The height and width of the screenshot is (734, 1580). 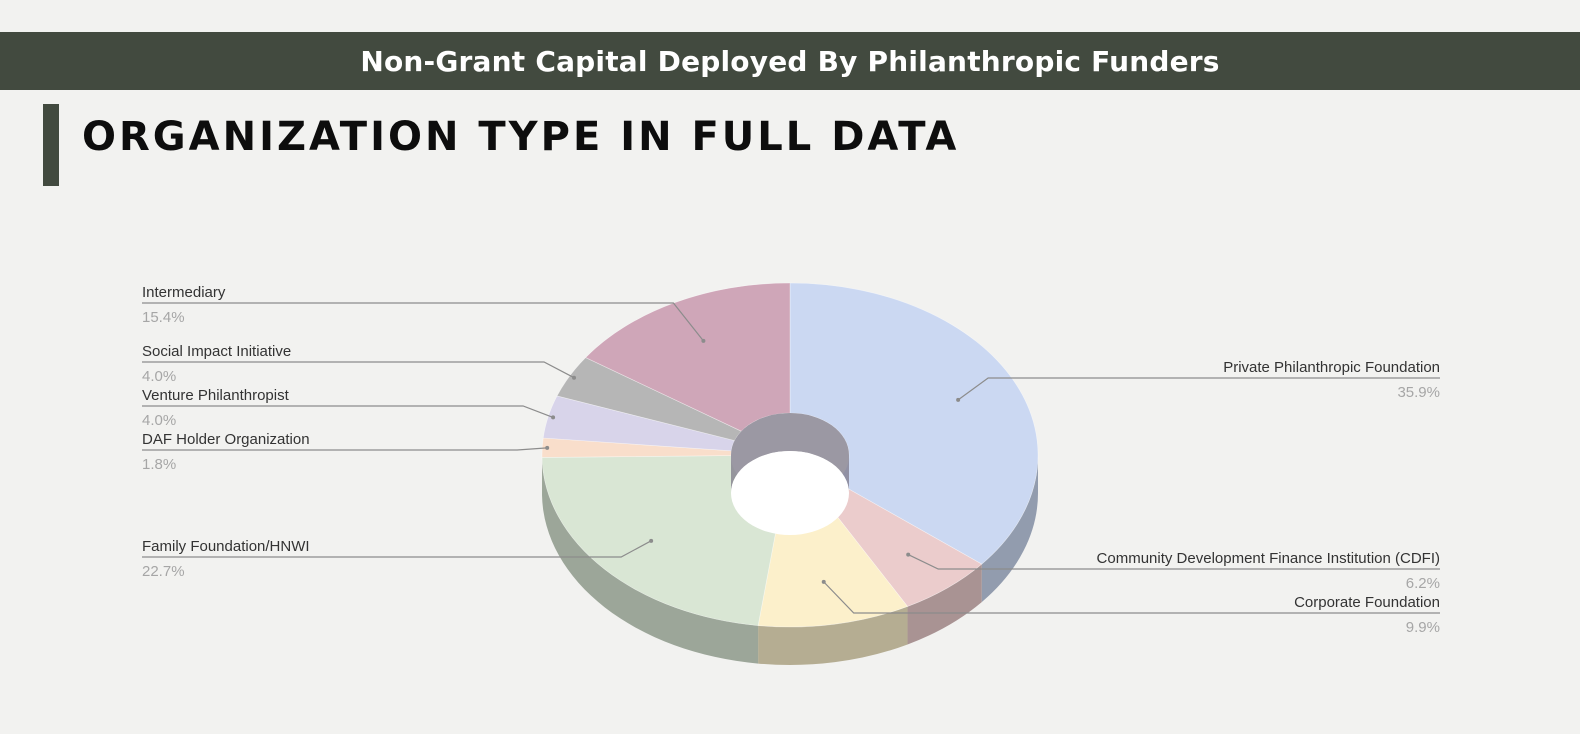 What do you see at coordinates (163, 571) in the screenshot?
I see `slice-percentage: 22.7%` at bounding box center [163, 571].